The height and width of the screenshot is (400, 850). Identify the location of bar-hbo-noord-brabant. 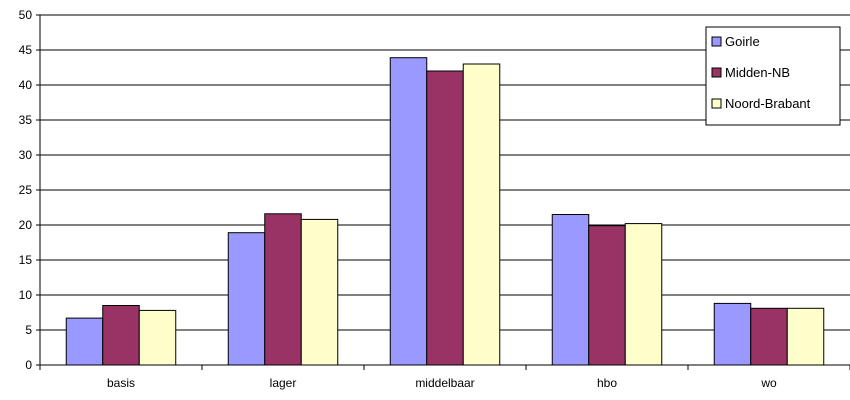
(643, 294).